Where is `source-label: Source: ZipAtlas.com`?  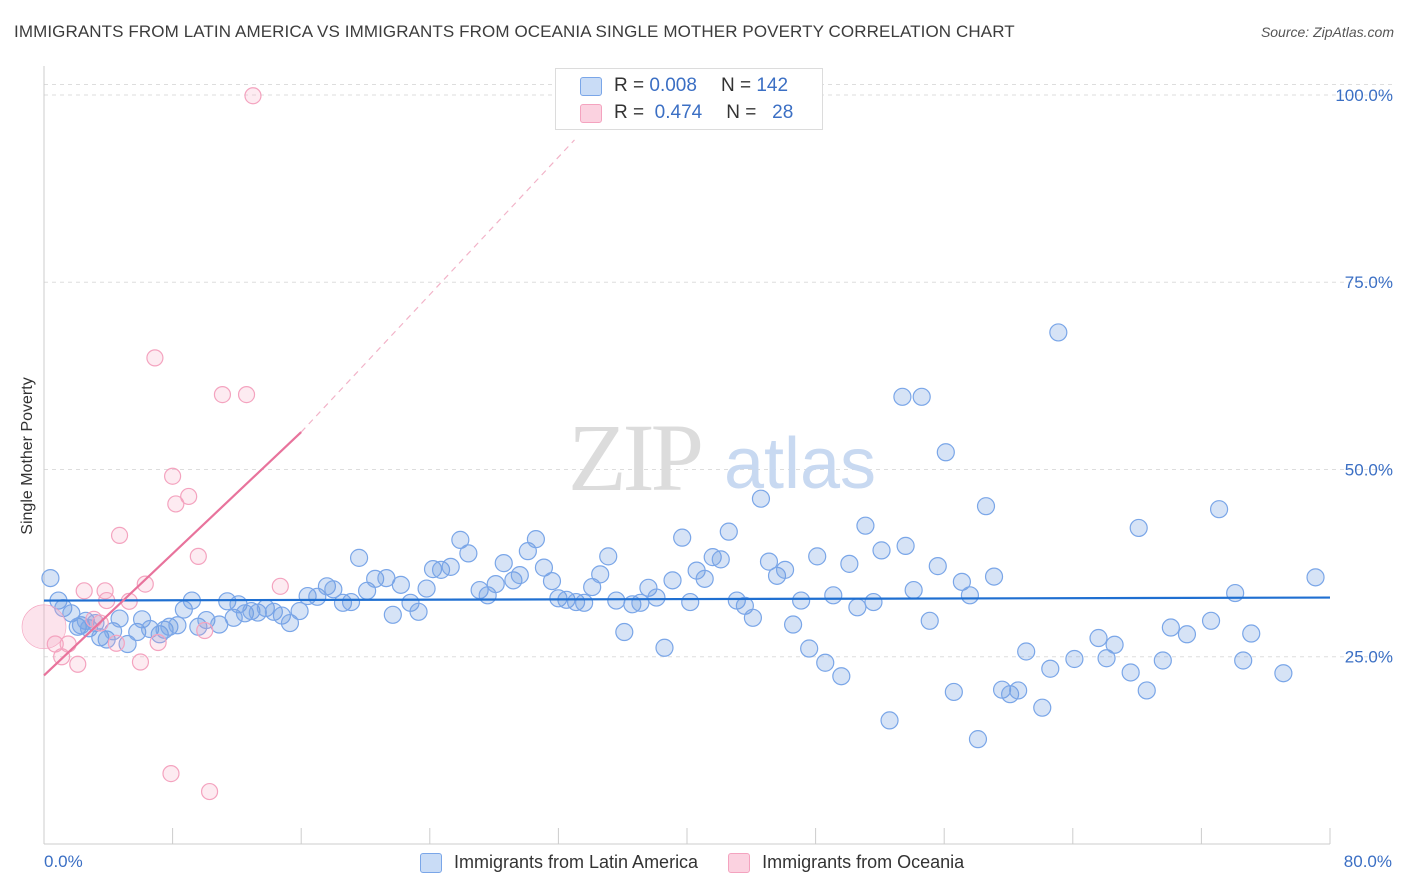
source-label: Source: ZipAtlas.com is located at coordinates (1327, 32).